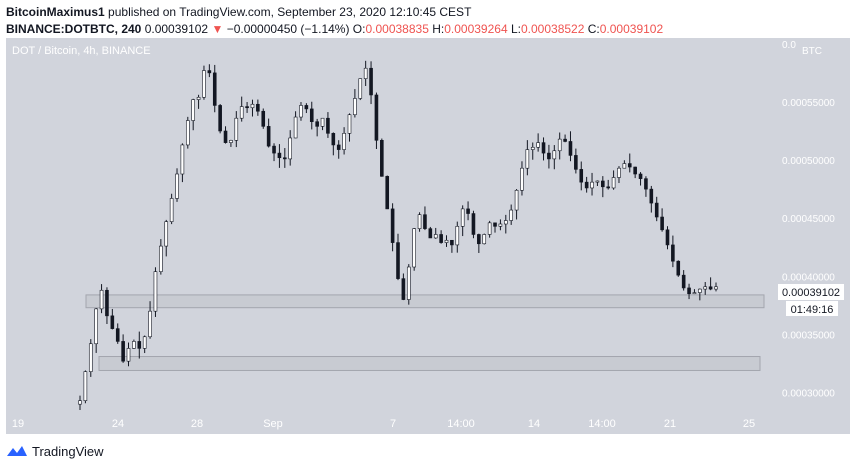 The width and height of the screenshot is (850, 465). What do you see at coordinates (670, 424) in the screenshot?
I see `x-tick-label: 21` at bounding box center [670, 424].